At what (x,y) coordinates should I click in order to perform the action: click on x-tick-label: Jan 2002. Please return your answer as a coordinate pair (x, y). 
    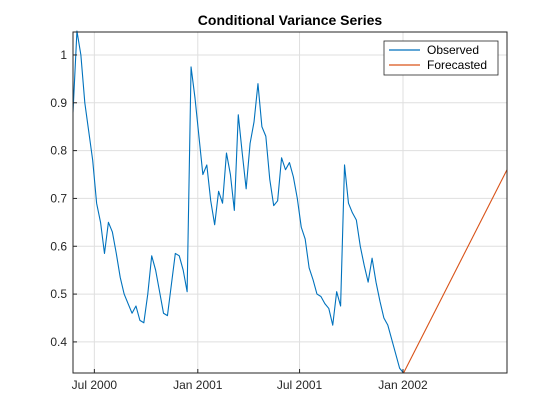
    Looking at the image, I should click on (403, 385).